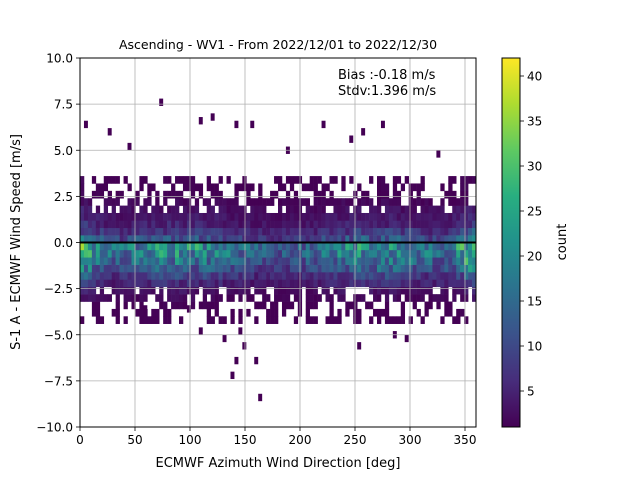 Image resolution: width=640 pixels, height=480 pixels. Describe the element at coordinates (134, 440) in the screenshot. I see `x-tick-label: 50` at that location.